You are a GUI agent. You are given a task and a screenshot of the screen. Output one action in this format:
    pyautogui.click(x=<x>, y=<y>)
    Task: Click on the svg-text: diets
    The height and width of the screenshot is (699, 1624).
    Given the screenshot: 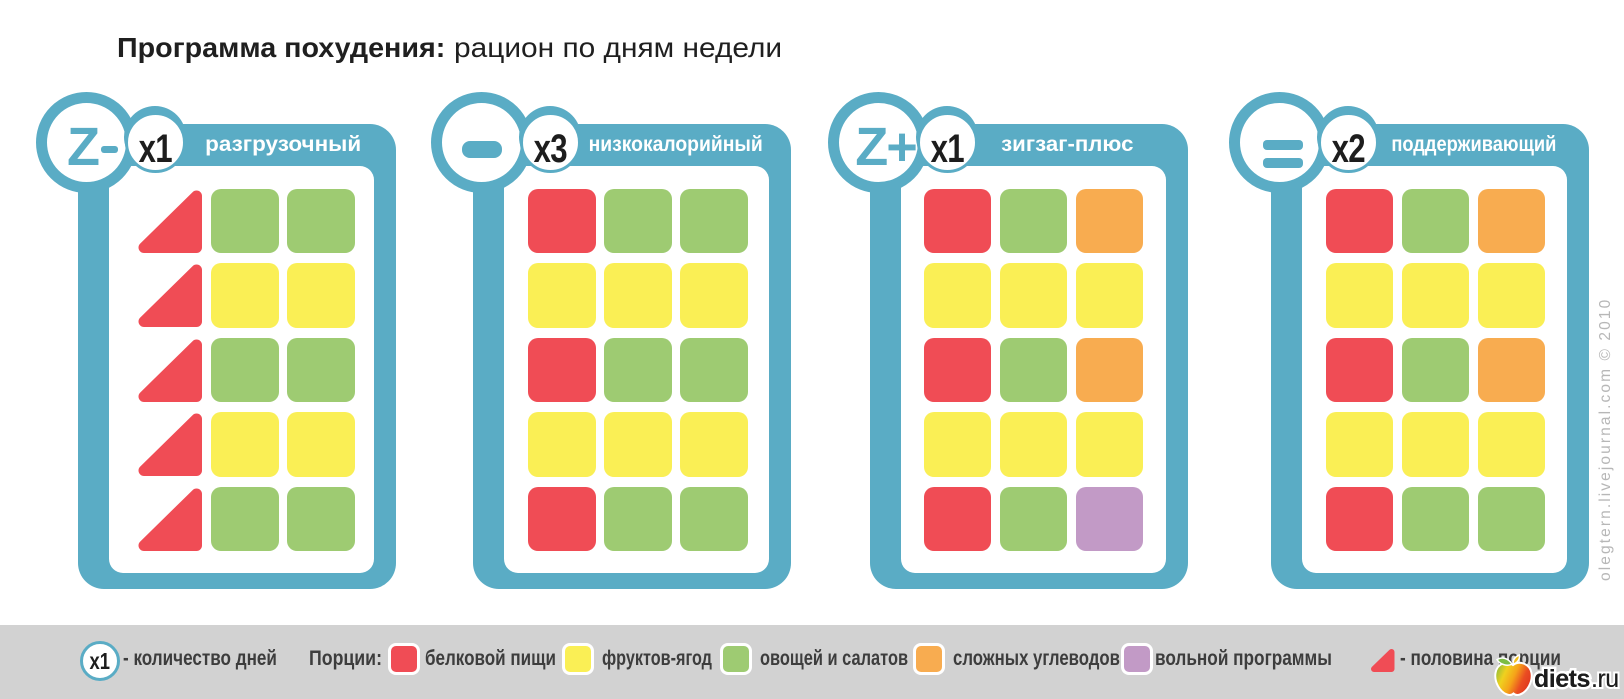 What is the action you would take?
    pyautogui.click(x=1562, y=679)
    